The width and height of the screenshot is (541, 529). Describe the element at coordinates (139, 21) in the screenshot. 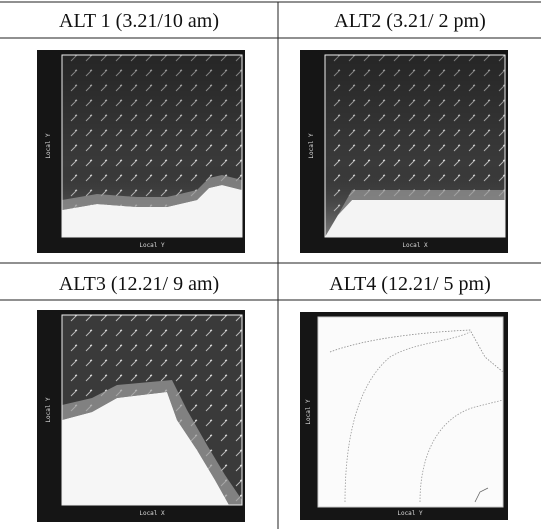

I see `cell-title: ALT 1 (3.21/10 am)` at that location.